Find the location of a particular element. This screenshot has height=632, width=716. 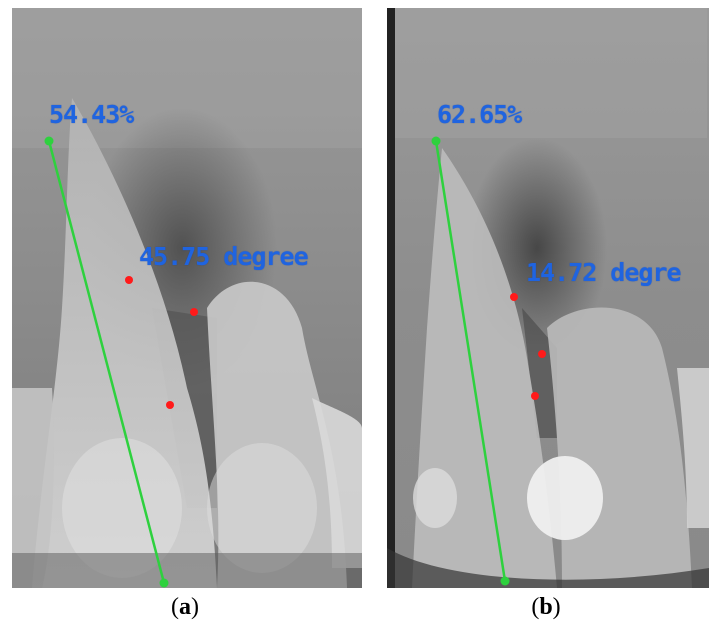

caption-letter-b: b is located at coordinates (546, 607).